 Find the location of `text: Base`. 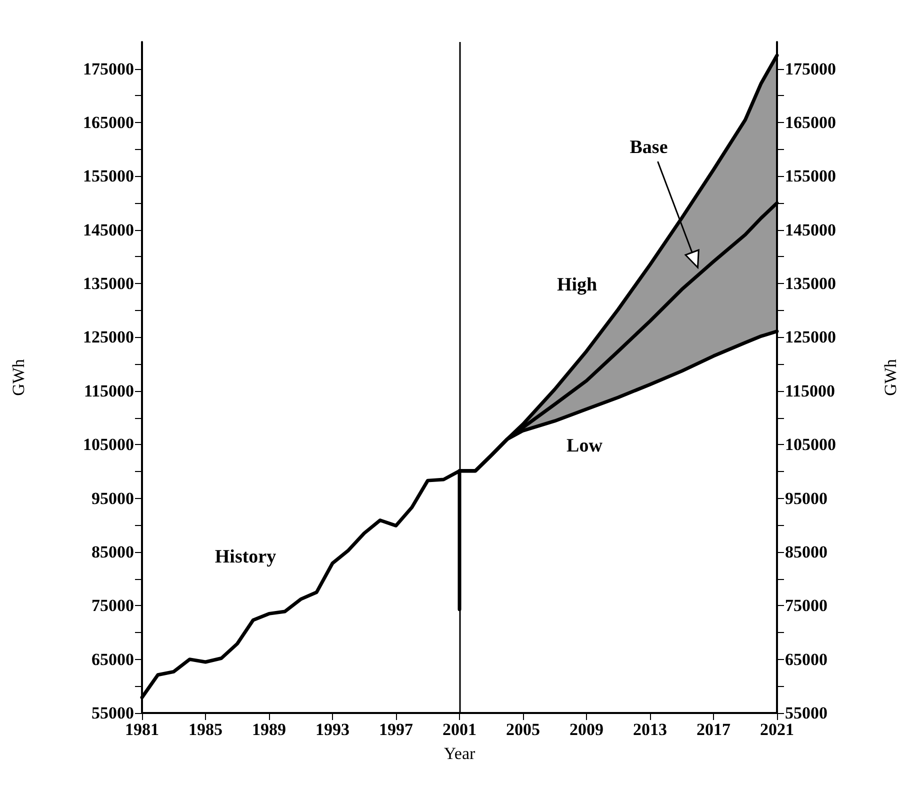

text: Base is located at coordinates (649, 147).